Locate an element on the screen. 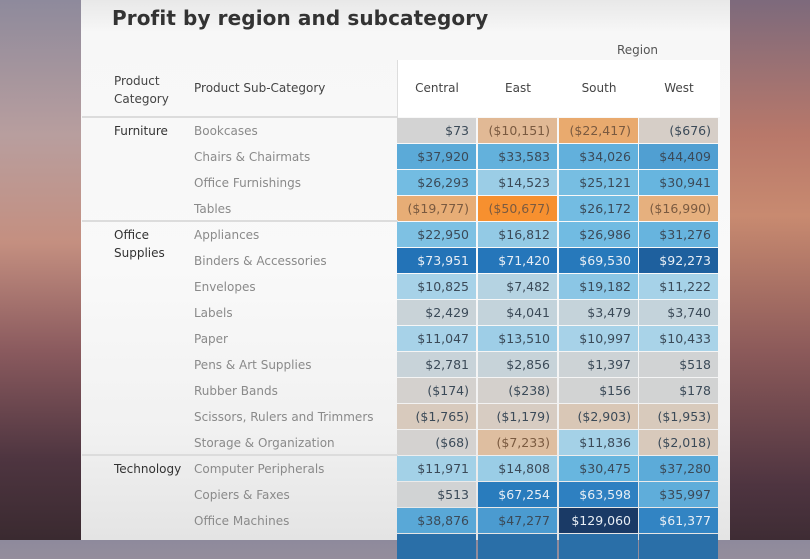  heatmap-cell: ($2,903) is located at coordinates (598, 416).